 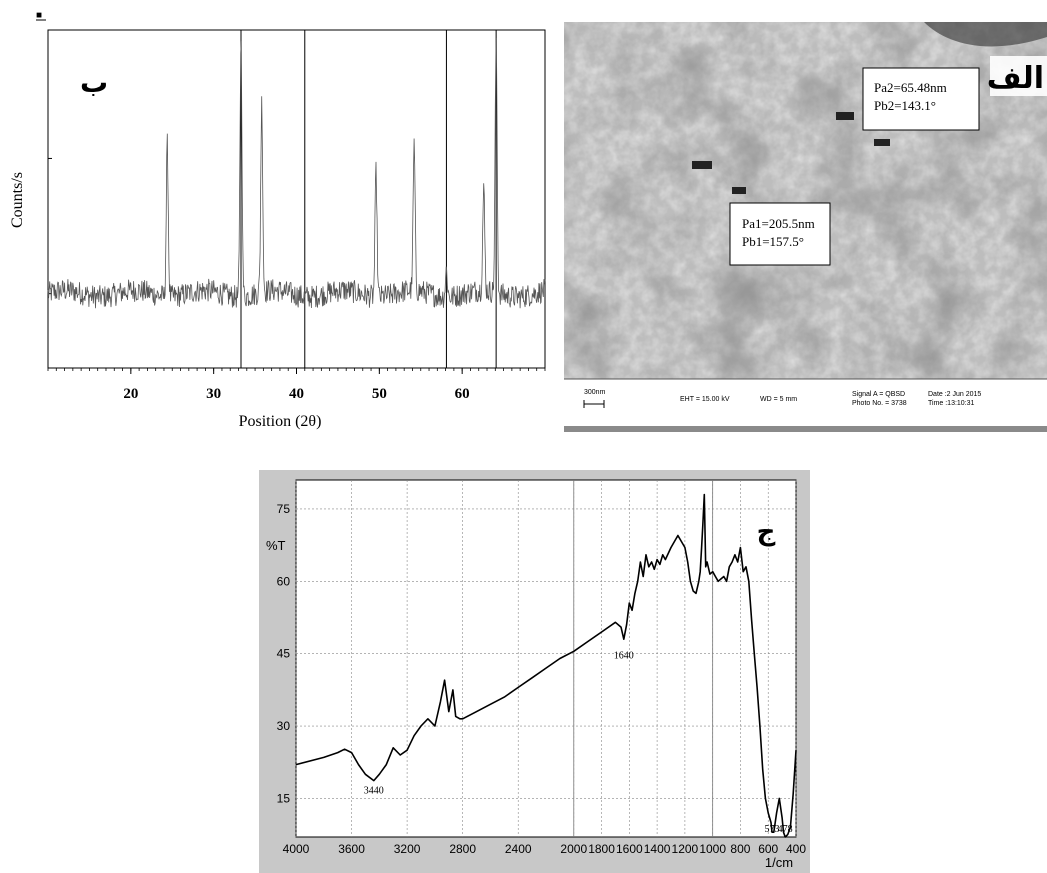 I want to click on ftir-x-tick-label: 2800, so click(x=462, y=849).